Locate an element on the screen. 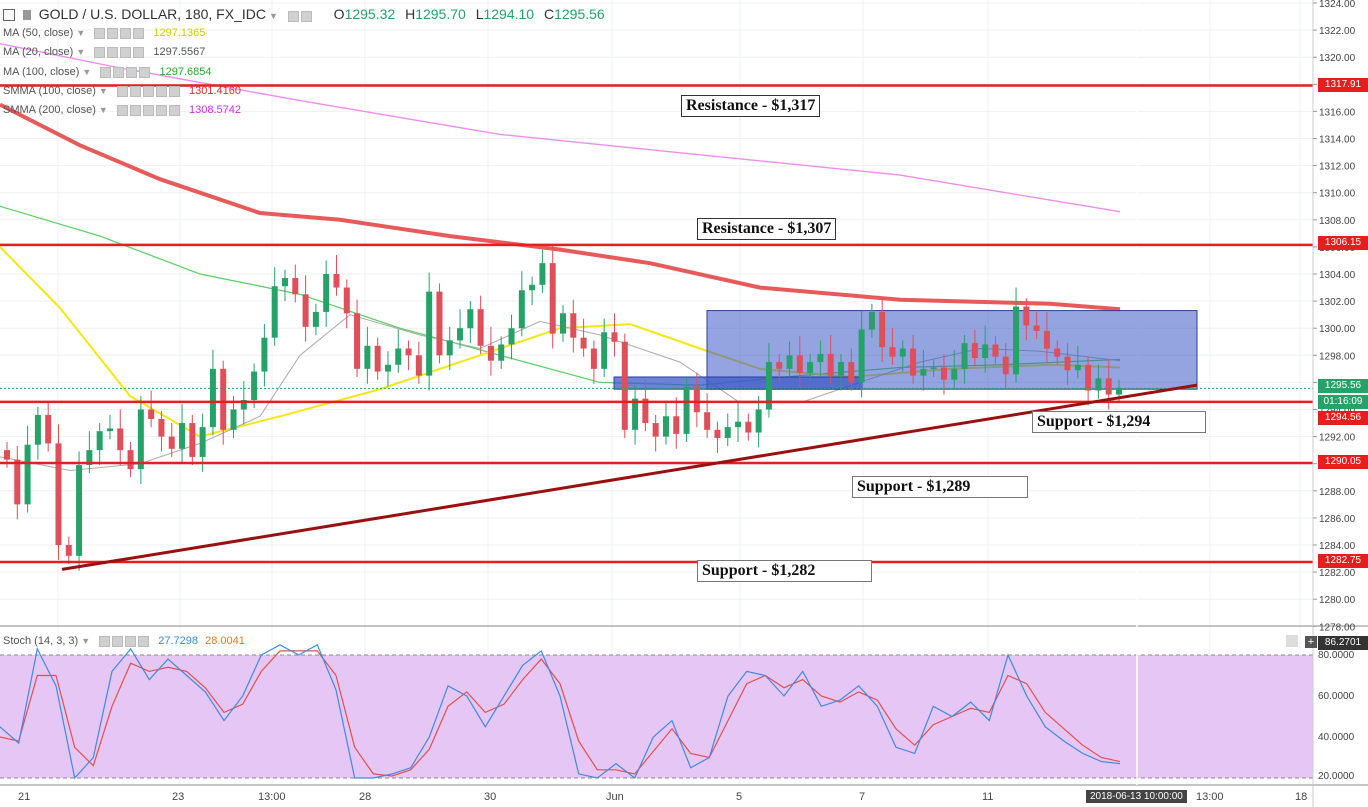  countdown-tag: 01:16:09 is located at coordinates (1343, 402).